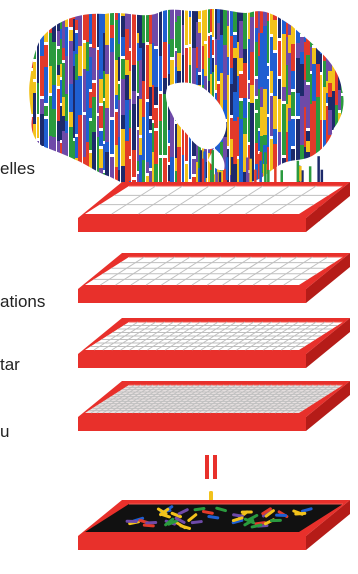  Describe the element at coordinates (328, 406) in the screenshot. I see `tray-side-wall` at that location.